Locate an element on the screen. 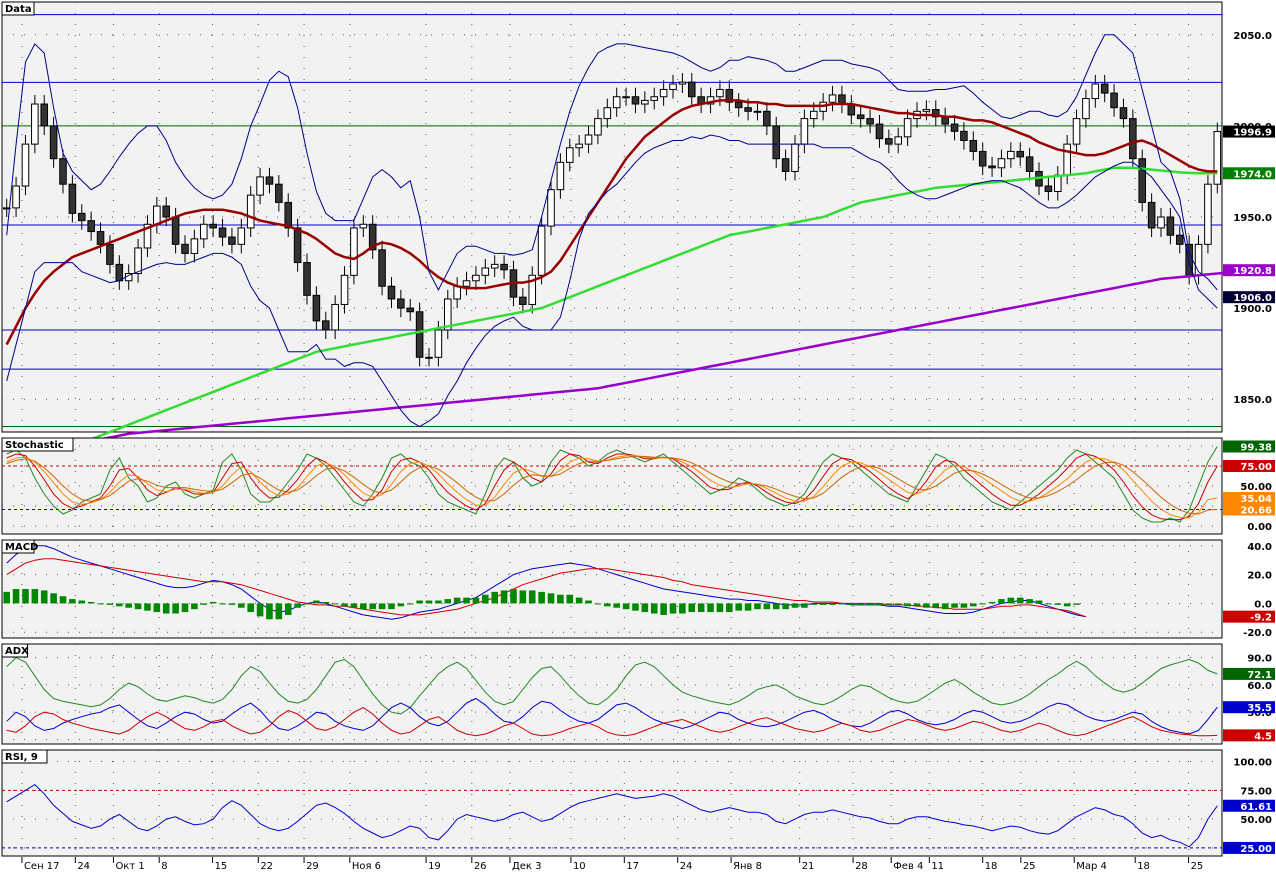  y-tick-label: -20.0 is located at coordinates (1257, 633).